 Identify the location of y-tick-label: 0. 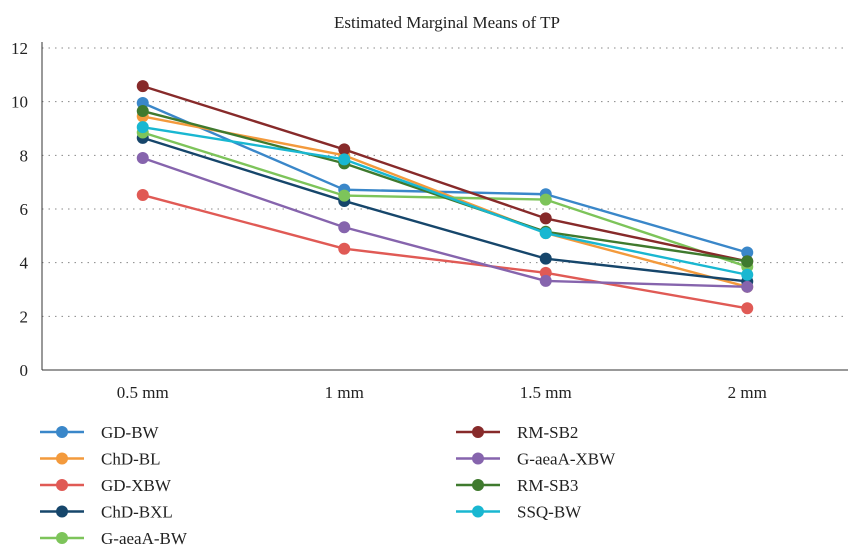
(24, 370).